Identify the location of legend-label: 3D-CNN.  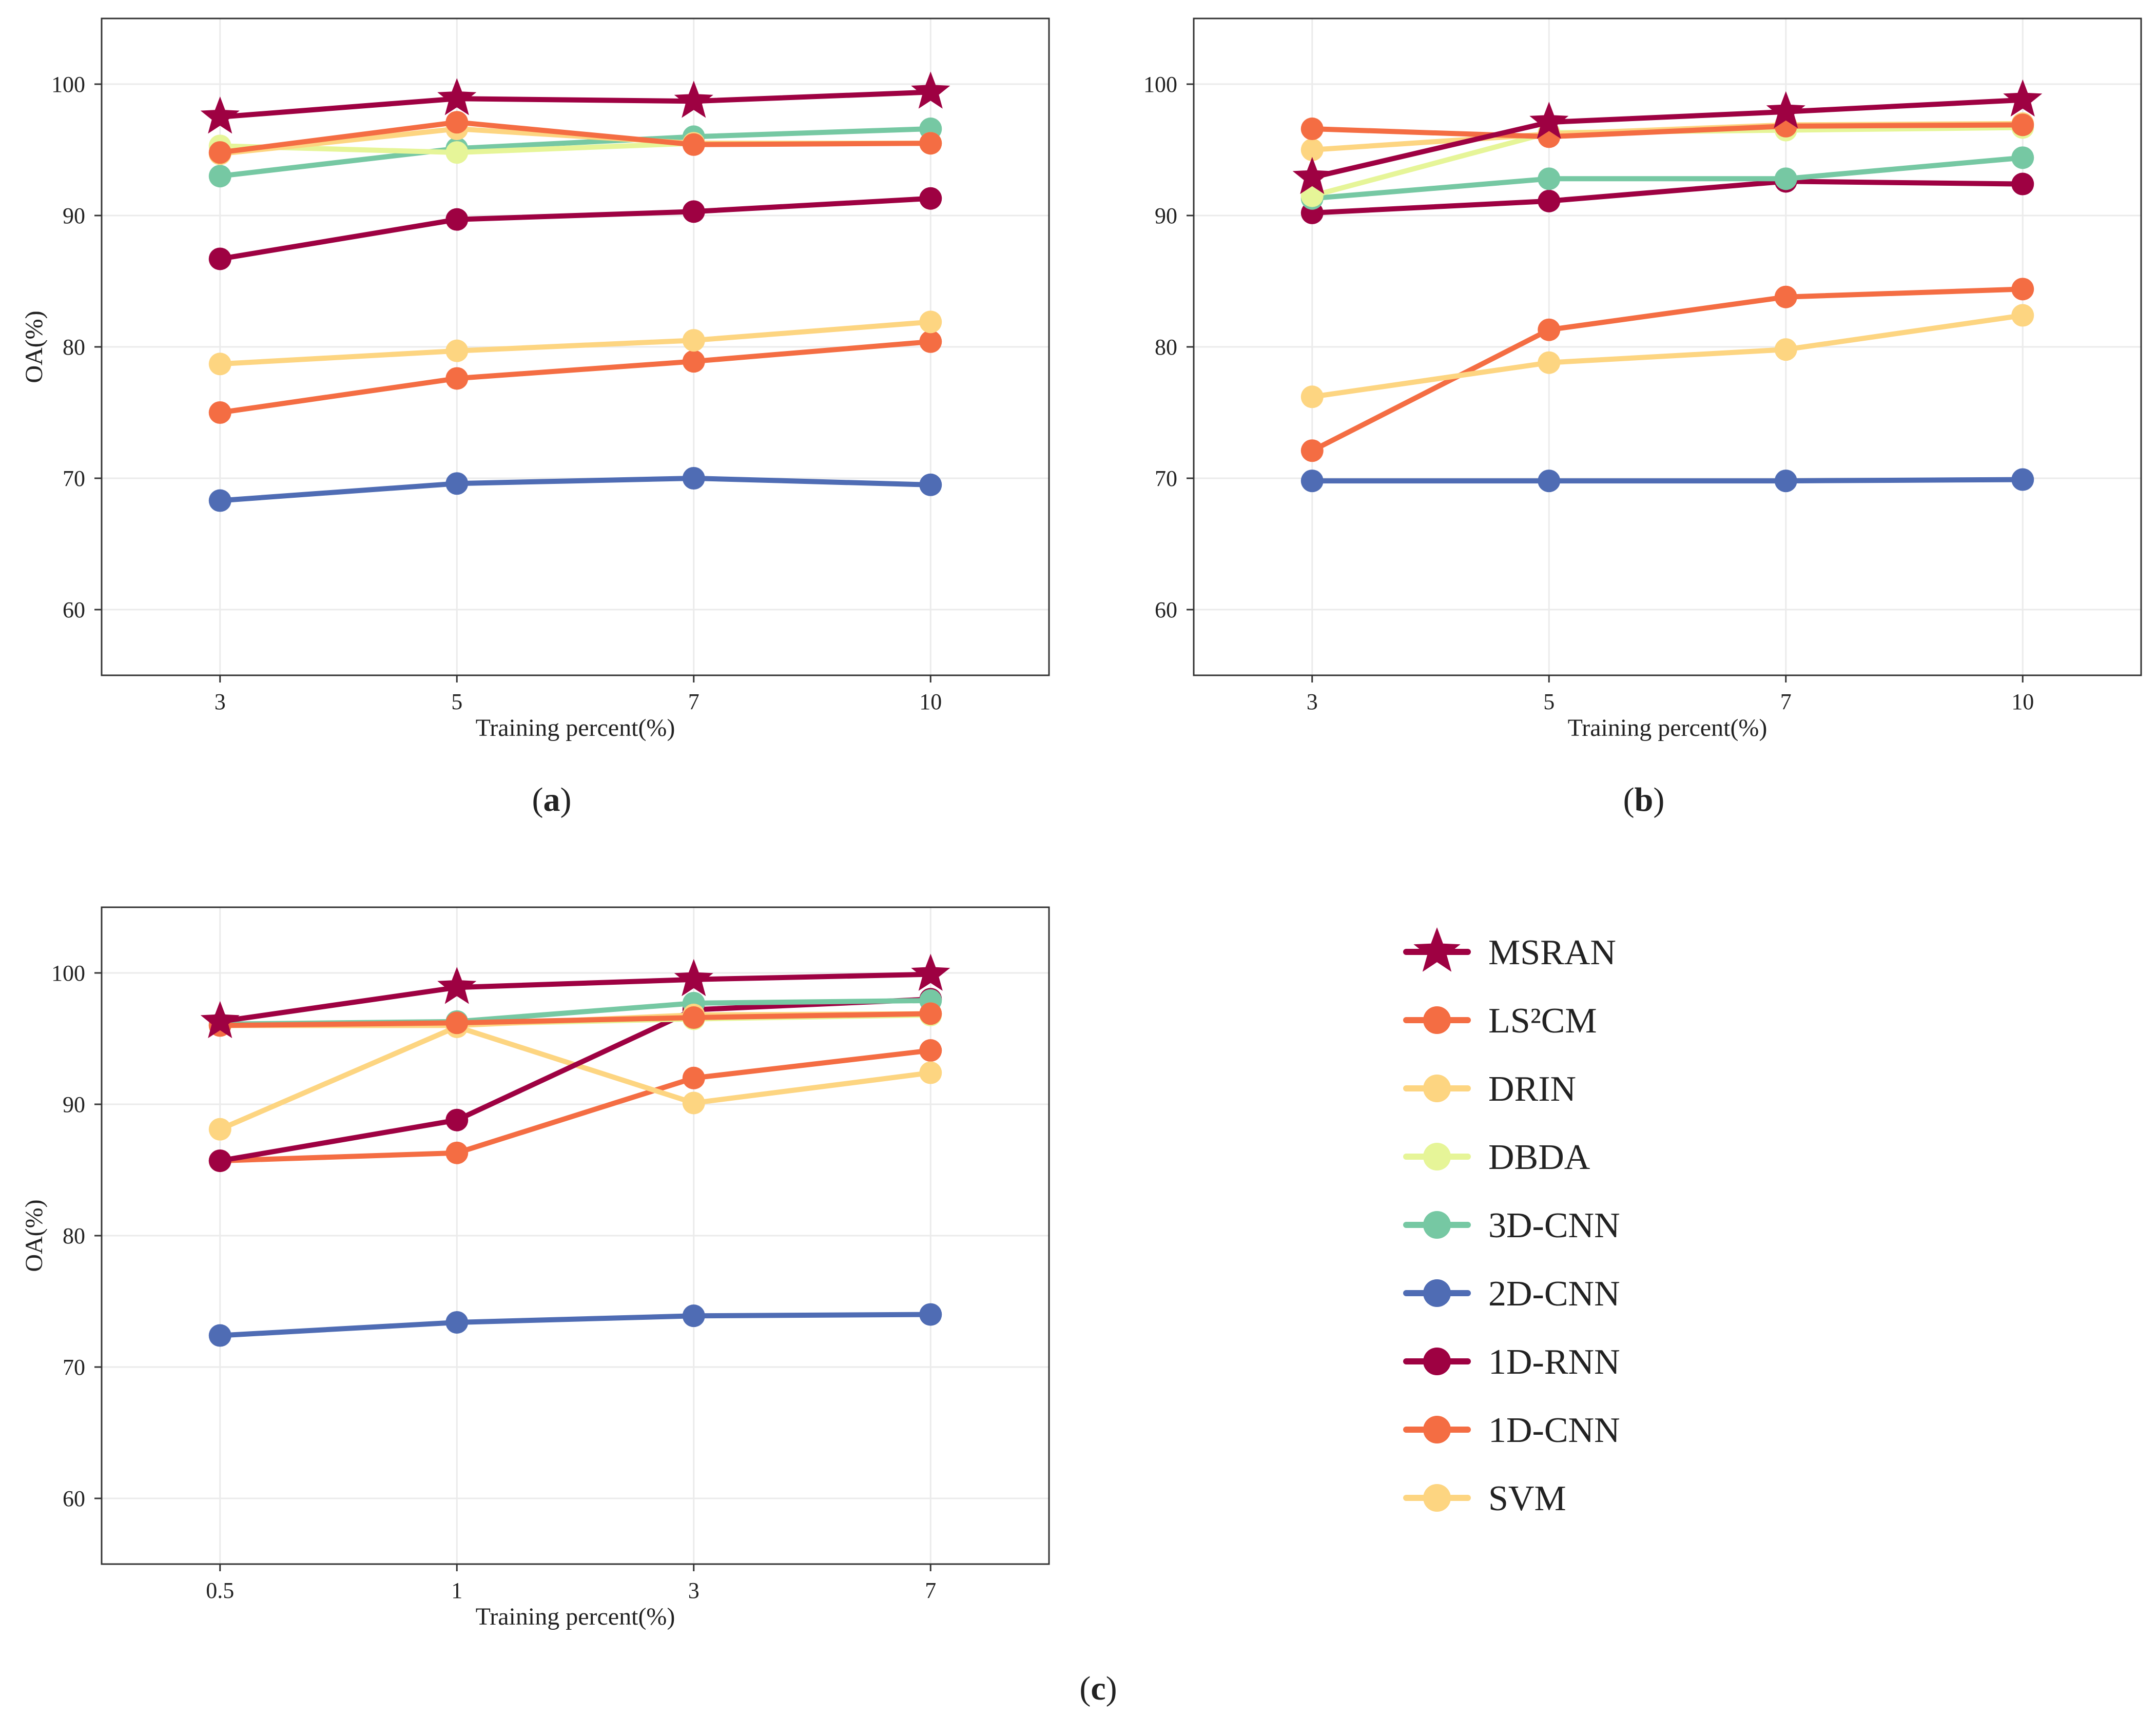
(1554, 1225).